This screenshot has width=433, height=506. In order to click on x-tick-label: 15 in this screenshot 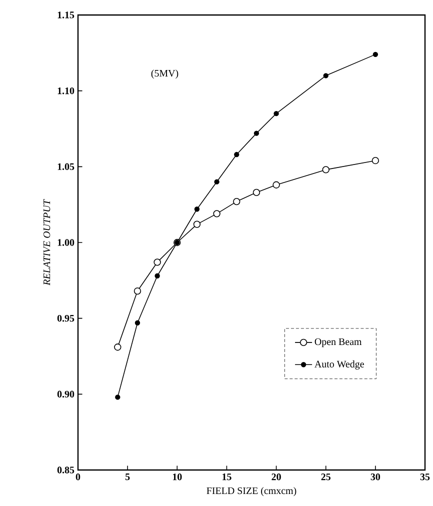, I will do `click(227, 477)`.